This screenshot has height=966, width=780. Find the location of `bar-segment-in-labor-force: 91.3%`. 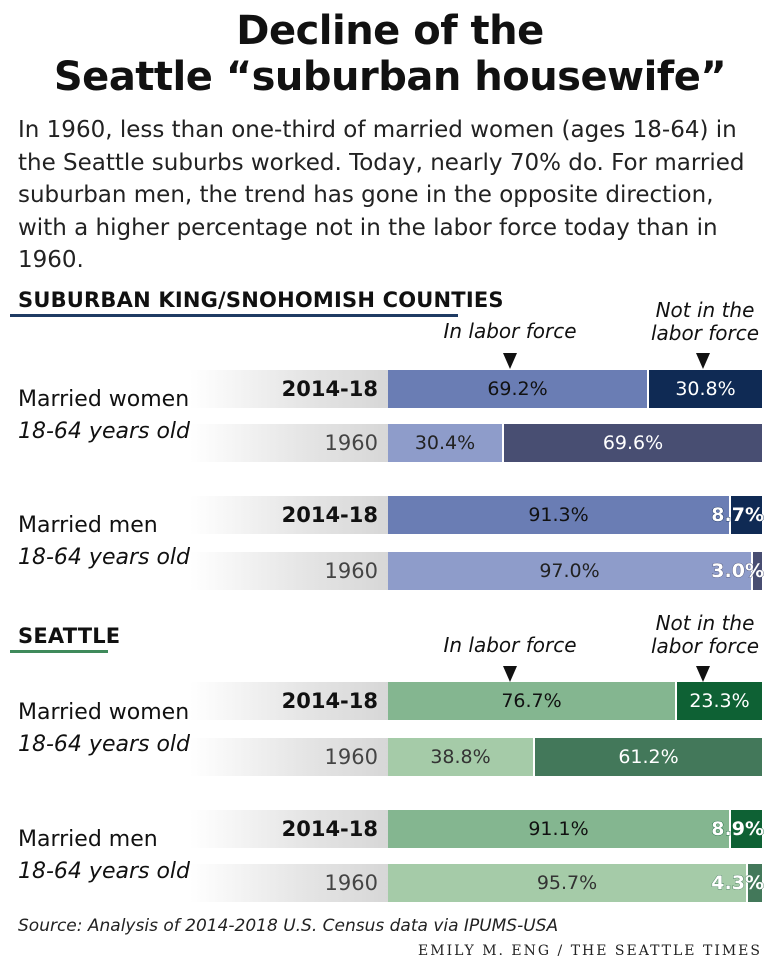

bar-segment-in-labor-force: 91.3% is located at coordinates (558, 515).